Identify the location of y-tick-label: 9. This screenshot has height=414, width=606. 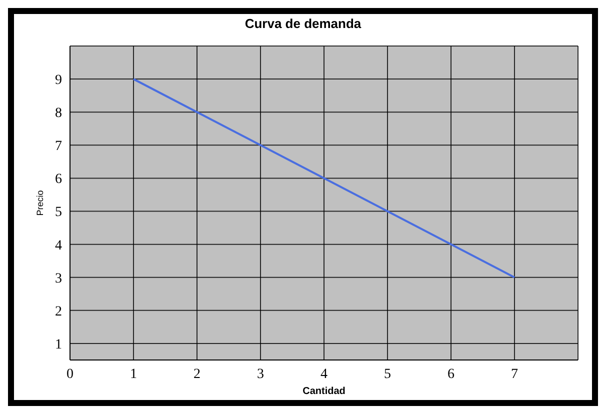
(58, 80).